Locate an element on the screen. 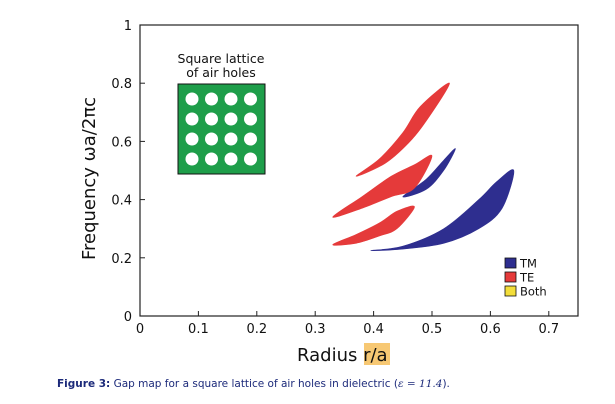 This screenshot has height=404, width=615. y-tick-label: 0.8 is located at coordinates (121, 84).